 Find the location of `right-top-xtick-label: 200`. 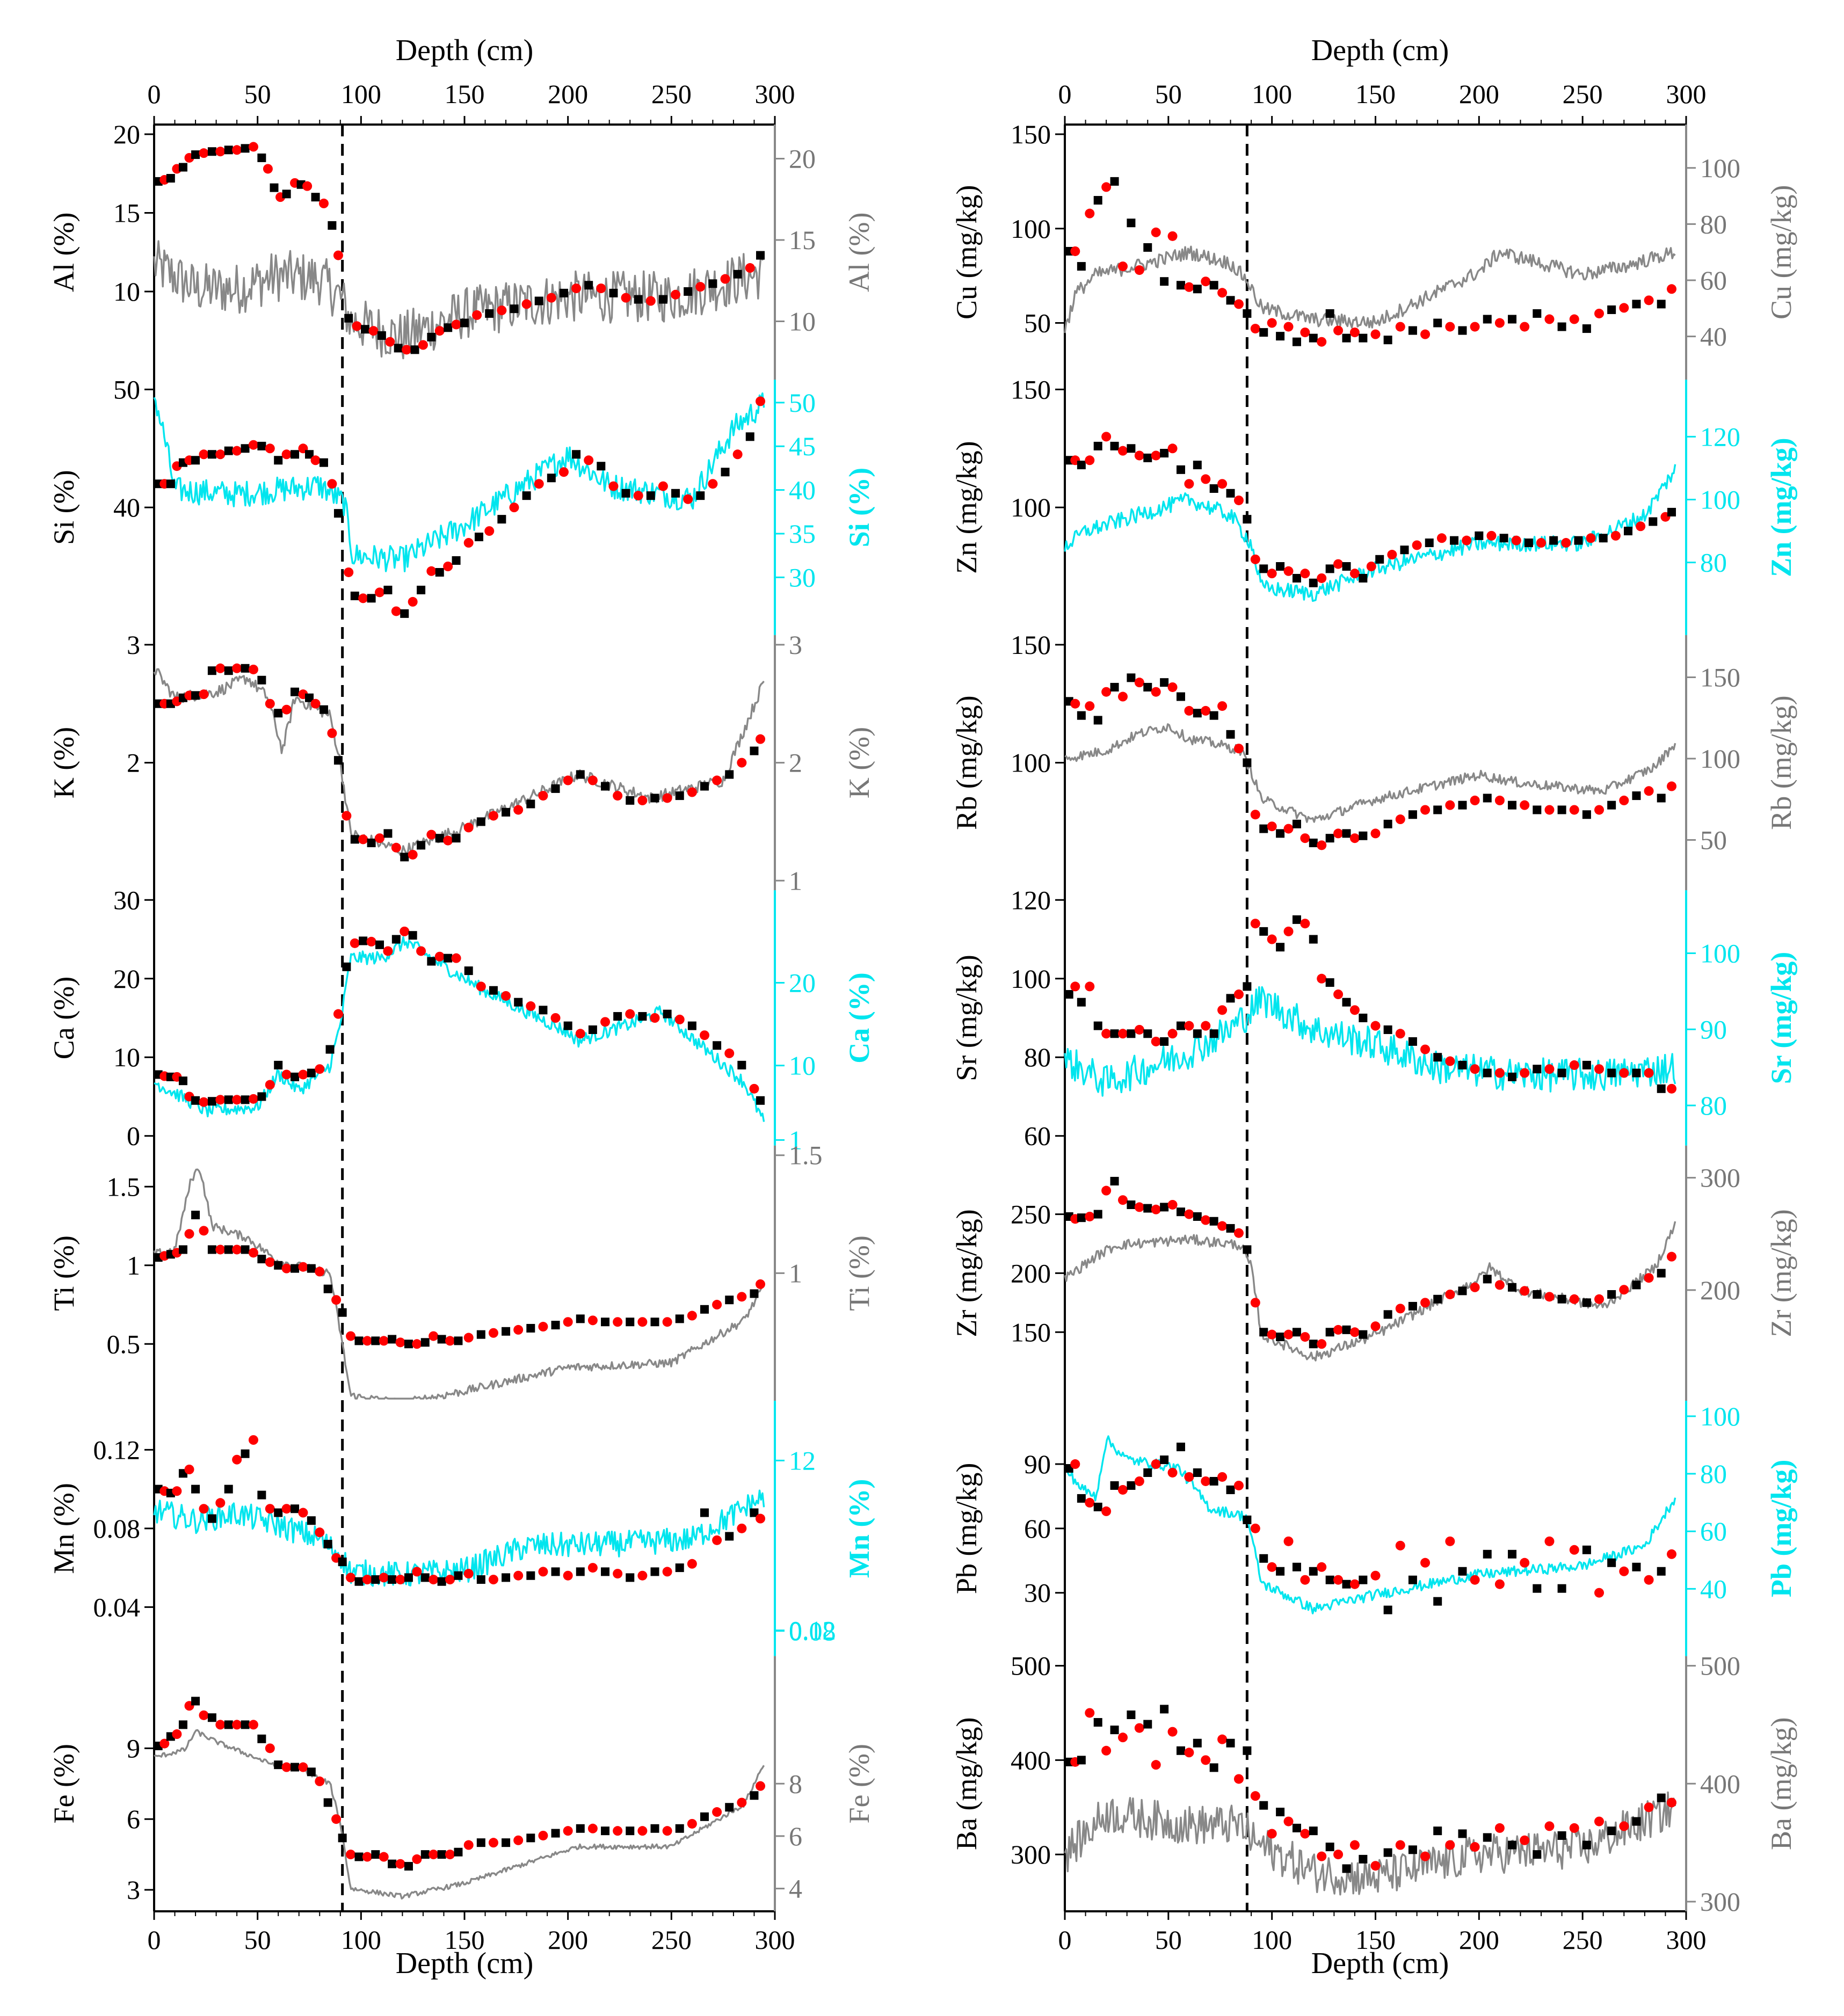

right-top-xtick-label: 200 is located at coordinates (1479, 94).